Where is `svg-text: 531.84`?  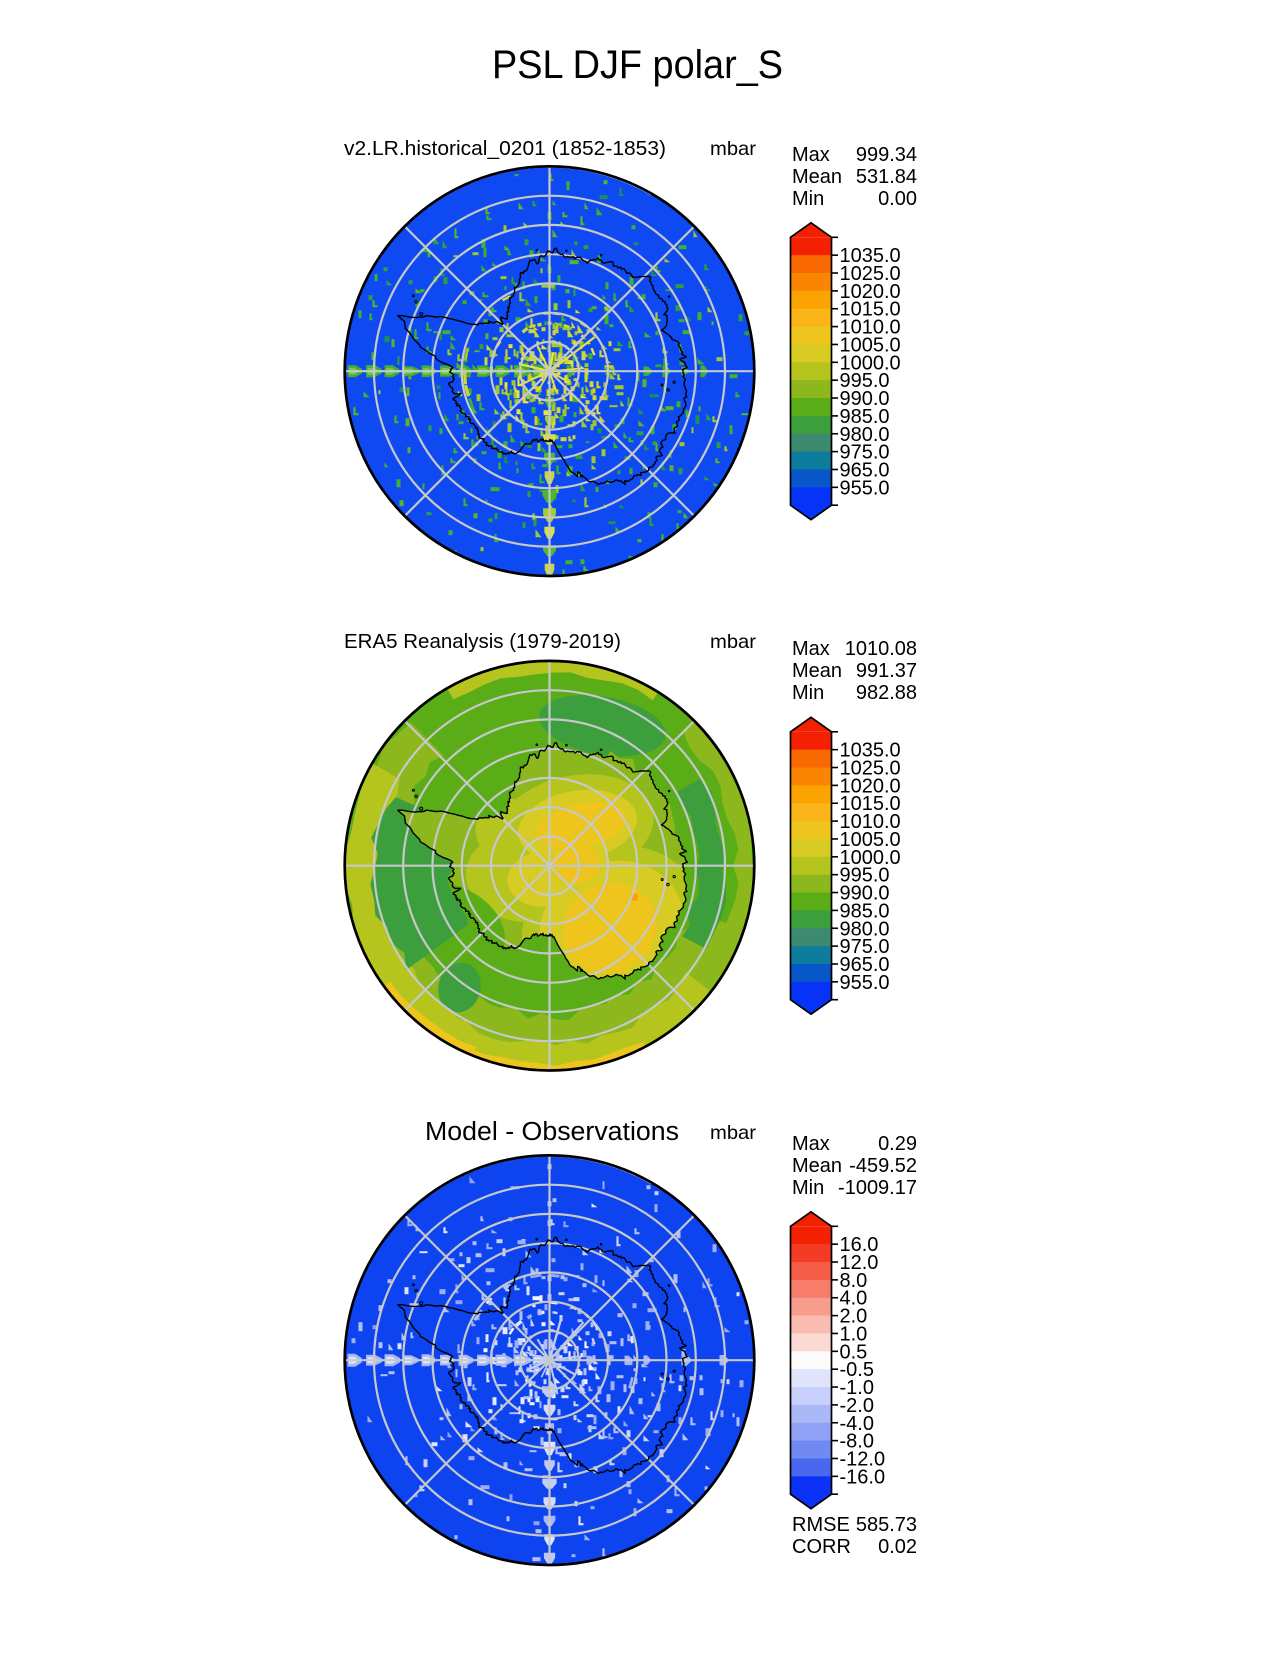
svg-text: 531.84 is located at coordinates (886, 177).